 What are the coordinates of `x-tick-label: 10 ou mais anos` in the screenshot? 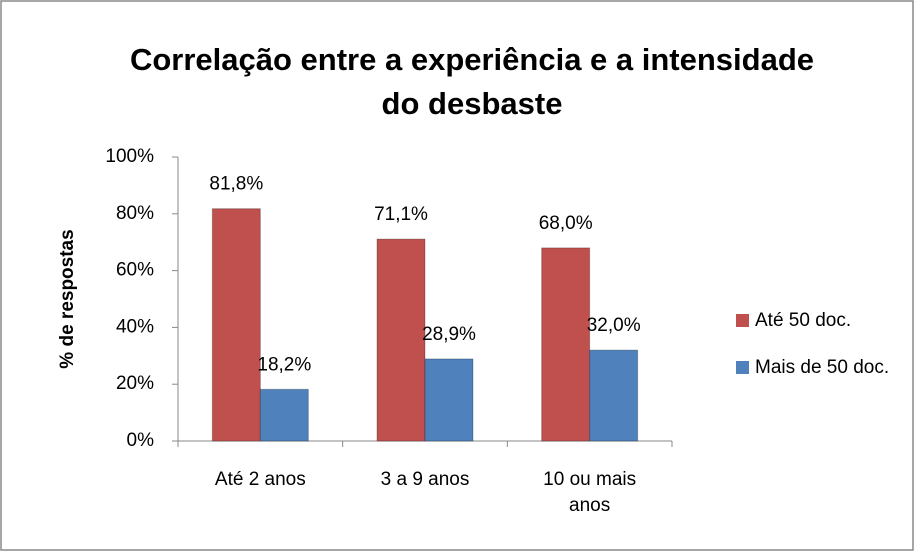 It's located at (590, 492).